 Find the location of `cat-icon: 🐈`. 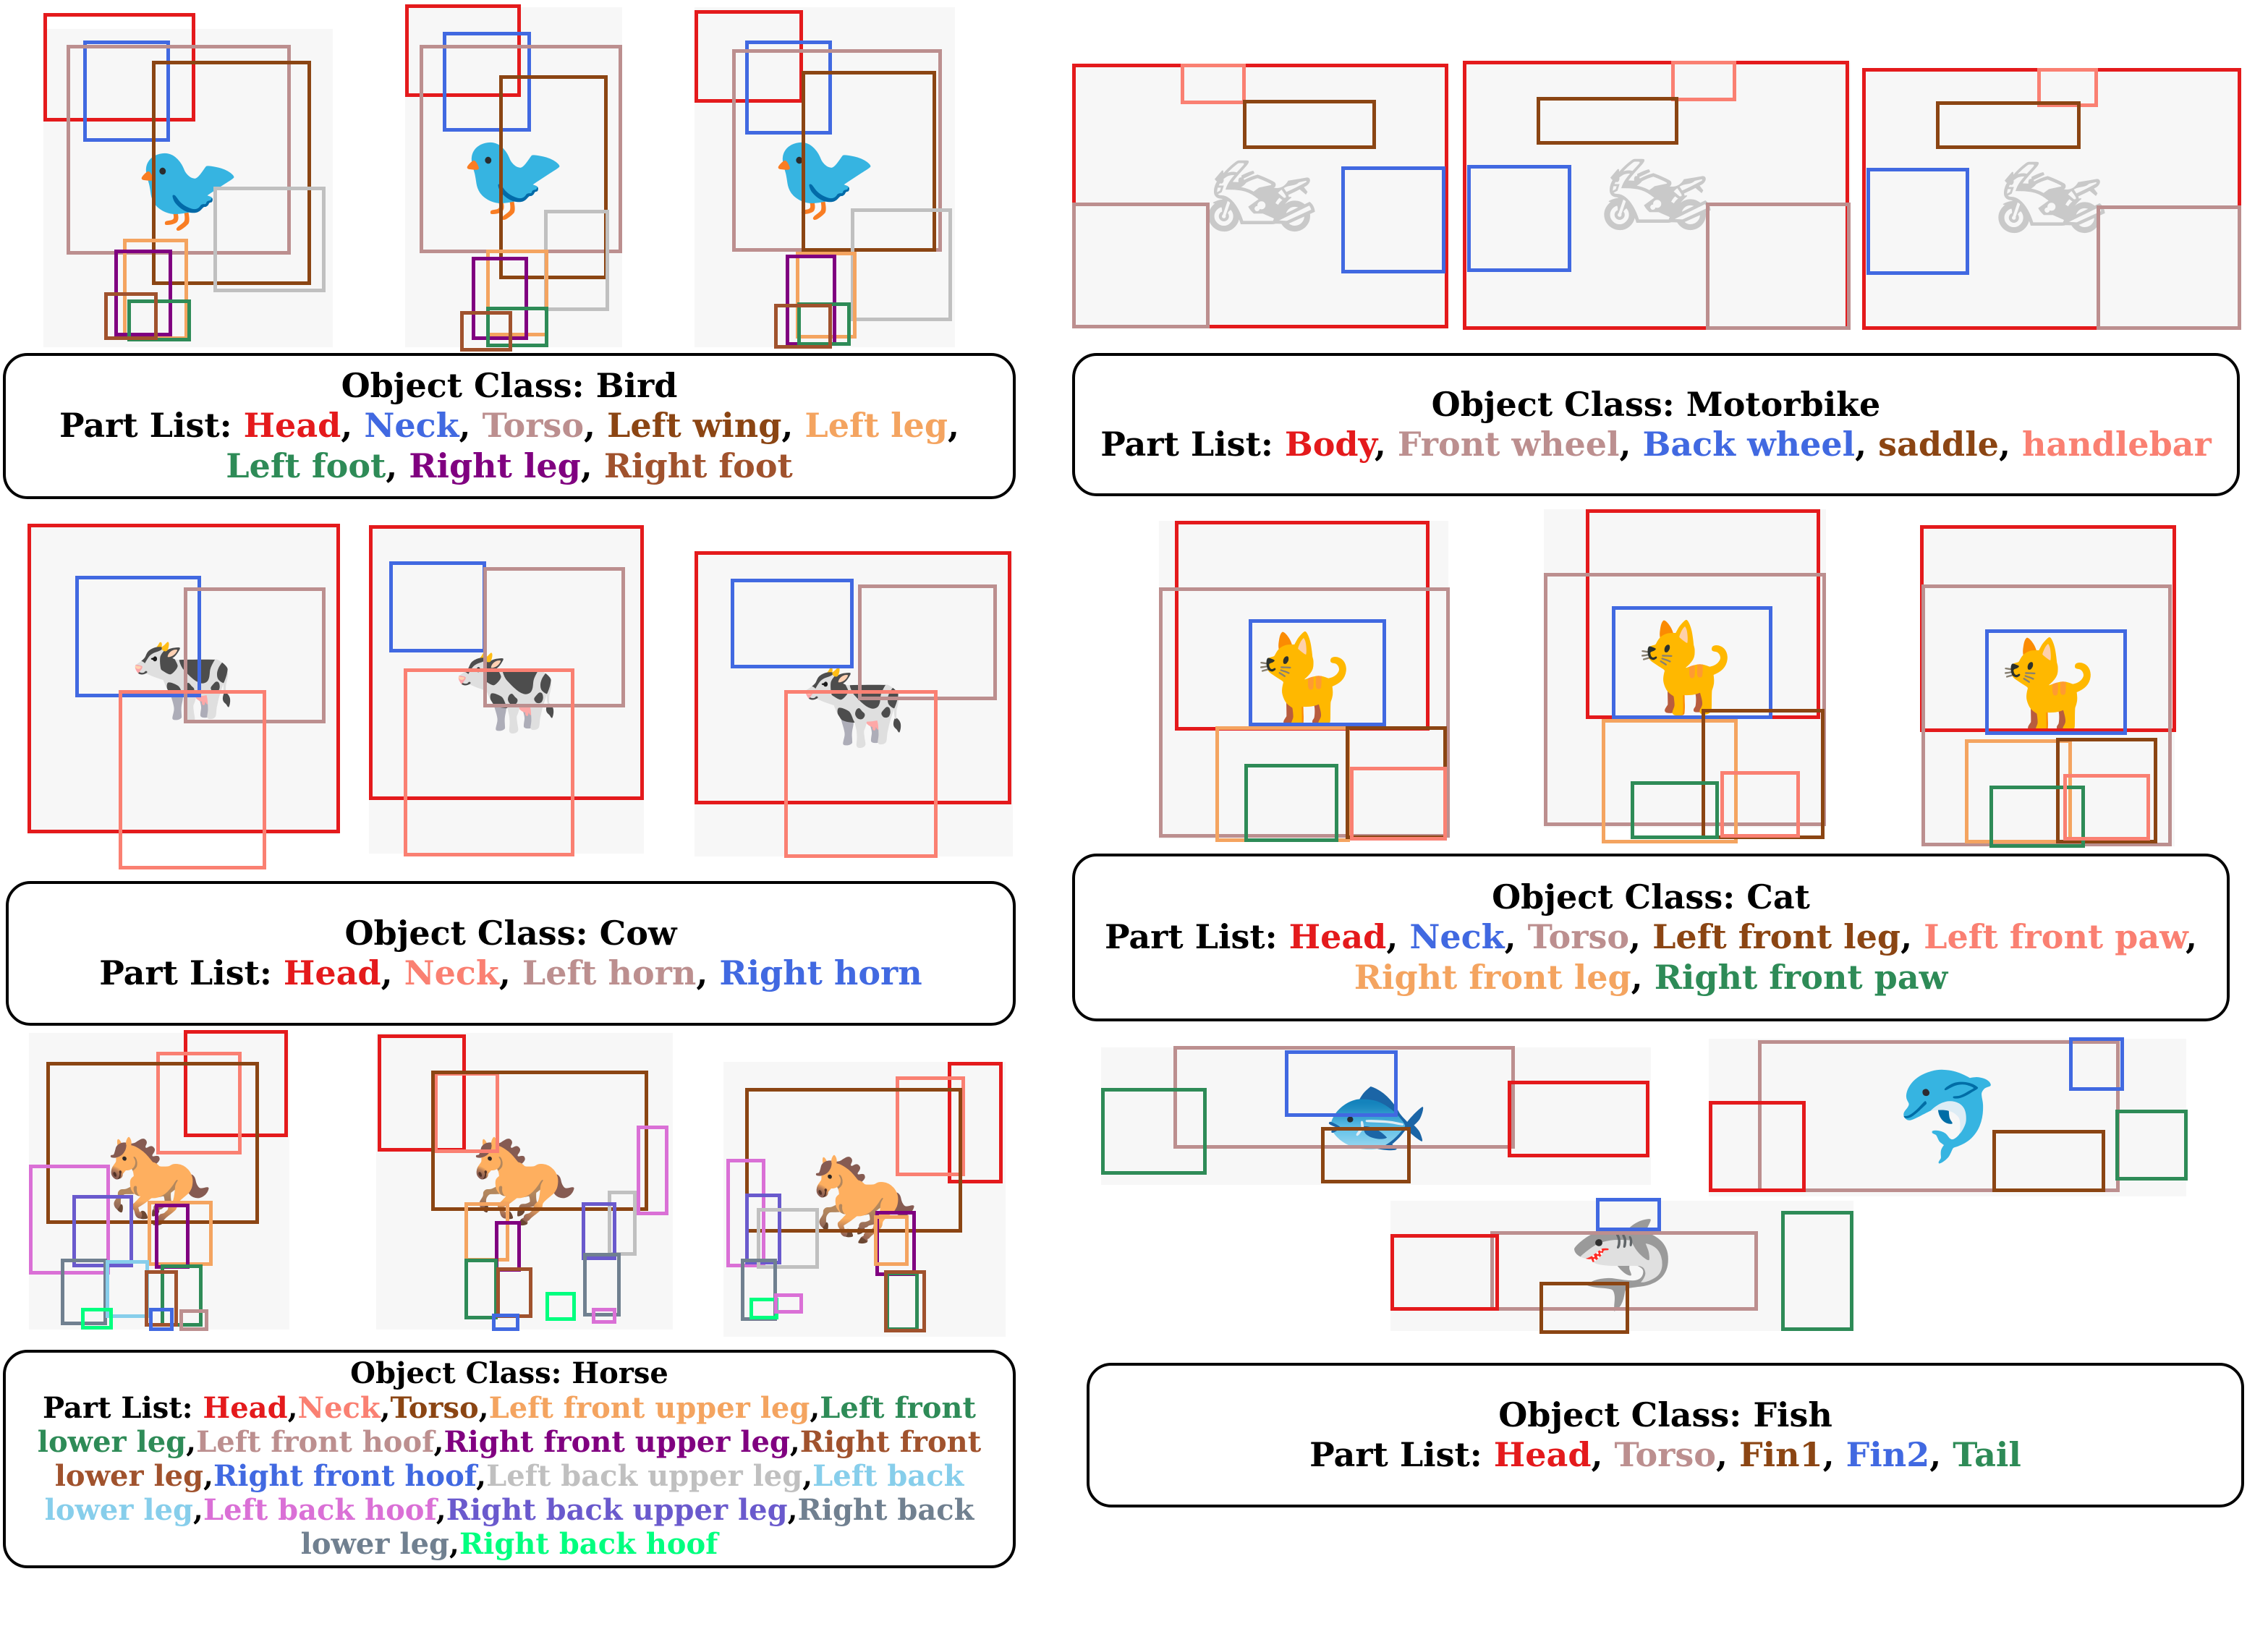

cat-icon: 🐈 is located at coordinates (1685, 668).